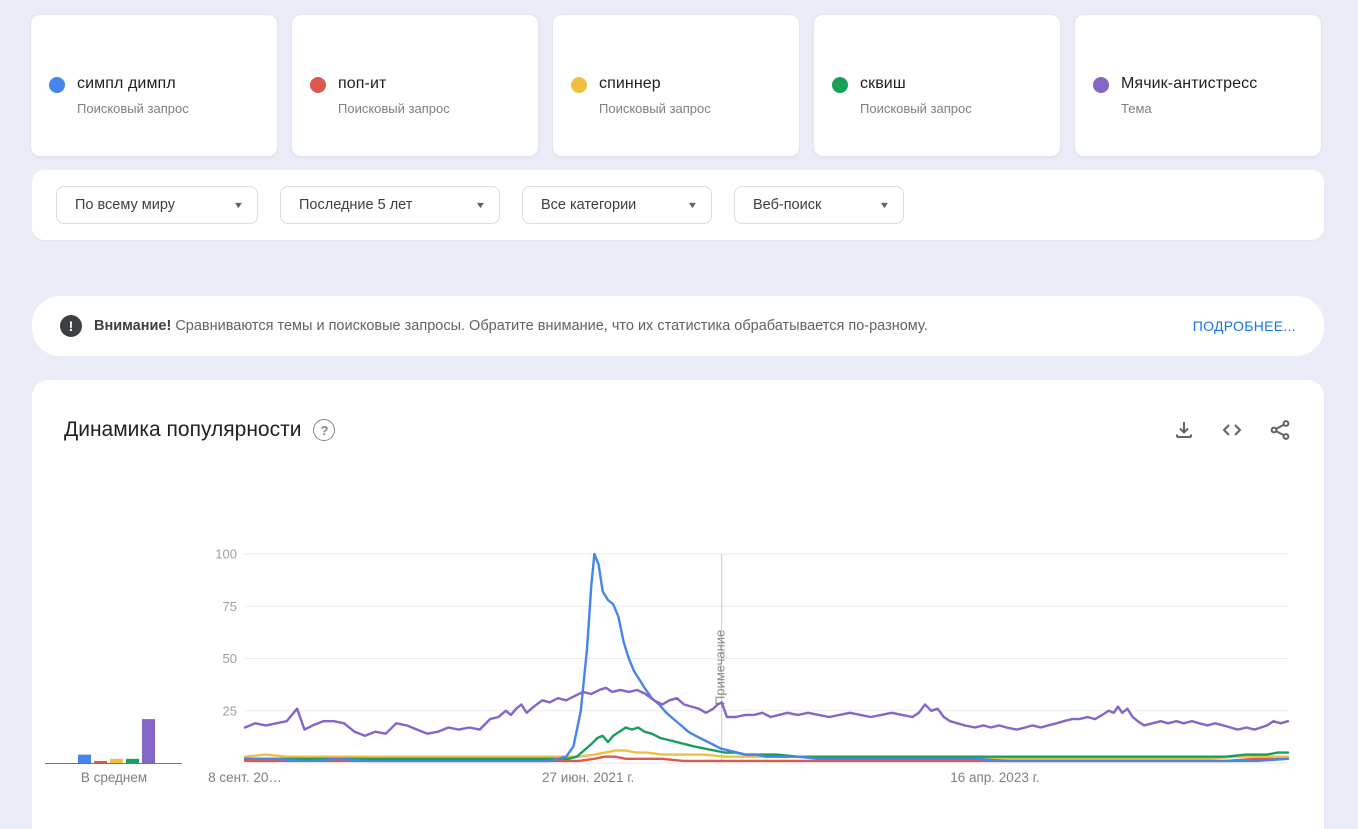 The width and height of the screenshot is (1358, 829). I want to click on svg-text: Примечание, so click(720, 667).